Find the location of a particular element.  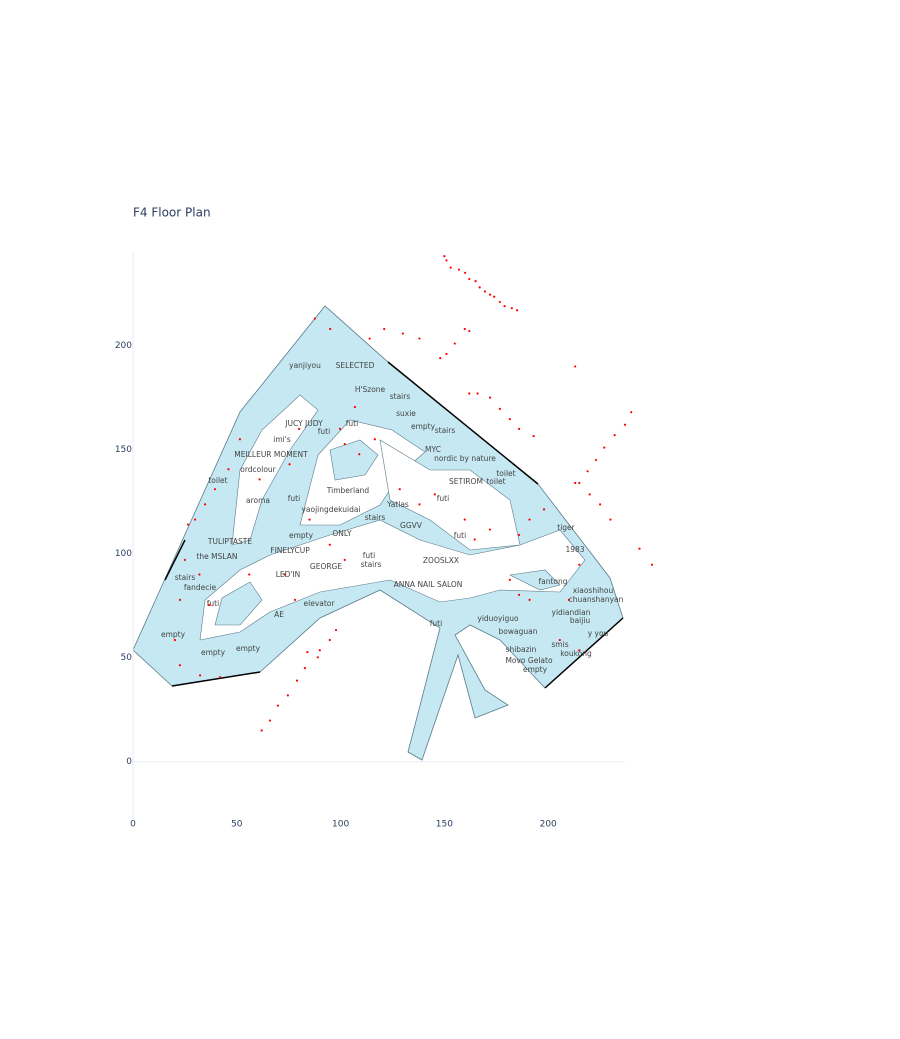

shop-label: H'Szone is located at coordinates (370, 389).